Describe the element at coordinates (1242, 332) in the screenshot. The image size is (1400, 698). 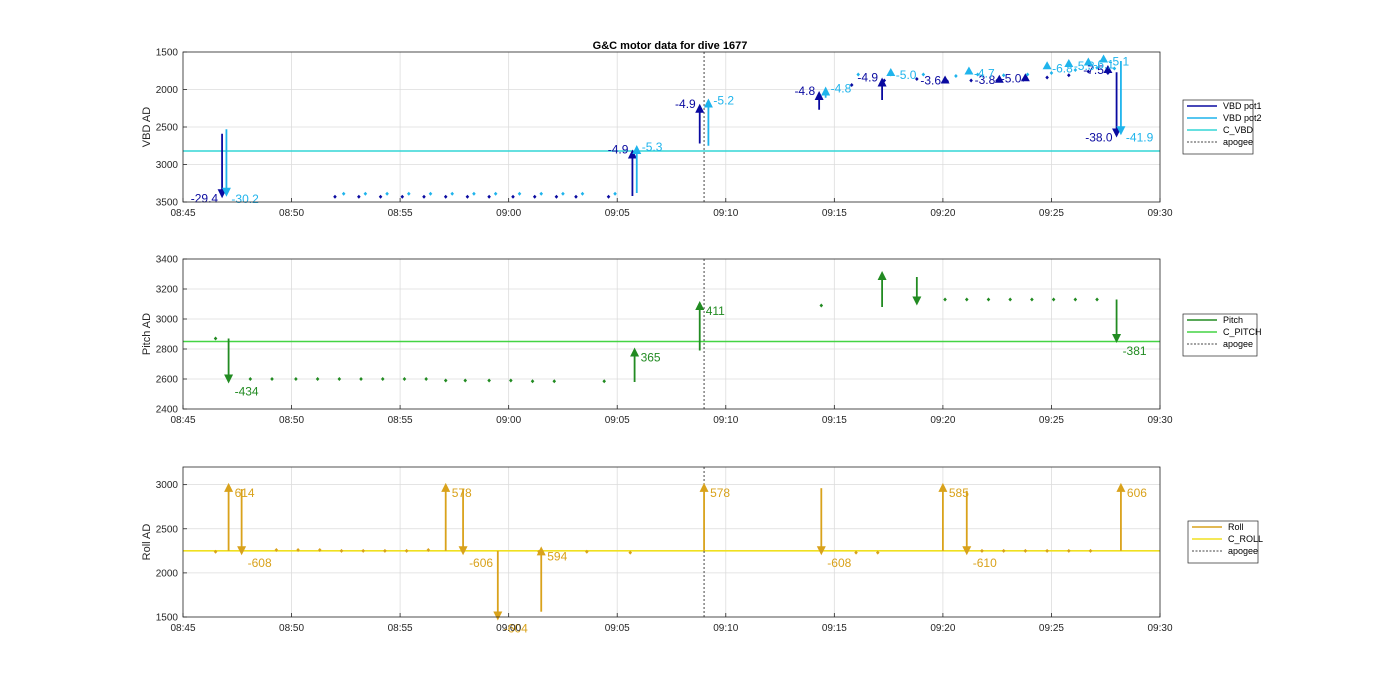
I see `legend-entry: C_PITCH` at that location.